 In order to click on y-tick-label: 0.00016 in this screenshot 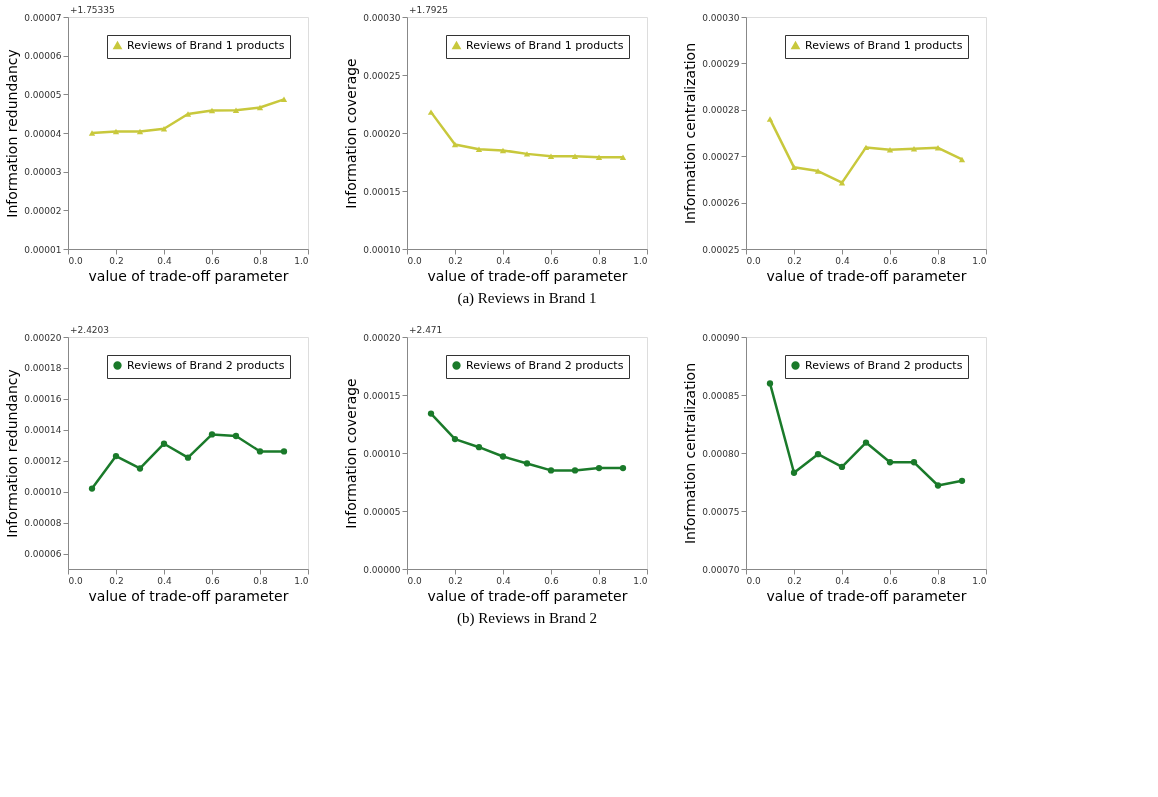, I will do `click(43, 399)`.